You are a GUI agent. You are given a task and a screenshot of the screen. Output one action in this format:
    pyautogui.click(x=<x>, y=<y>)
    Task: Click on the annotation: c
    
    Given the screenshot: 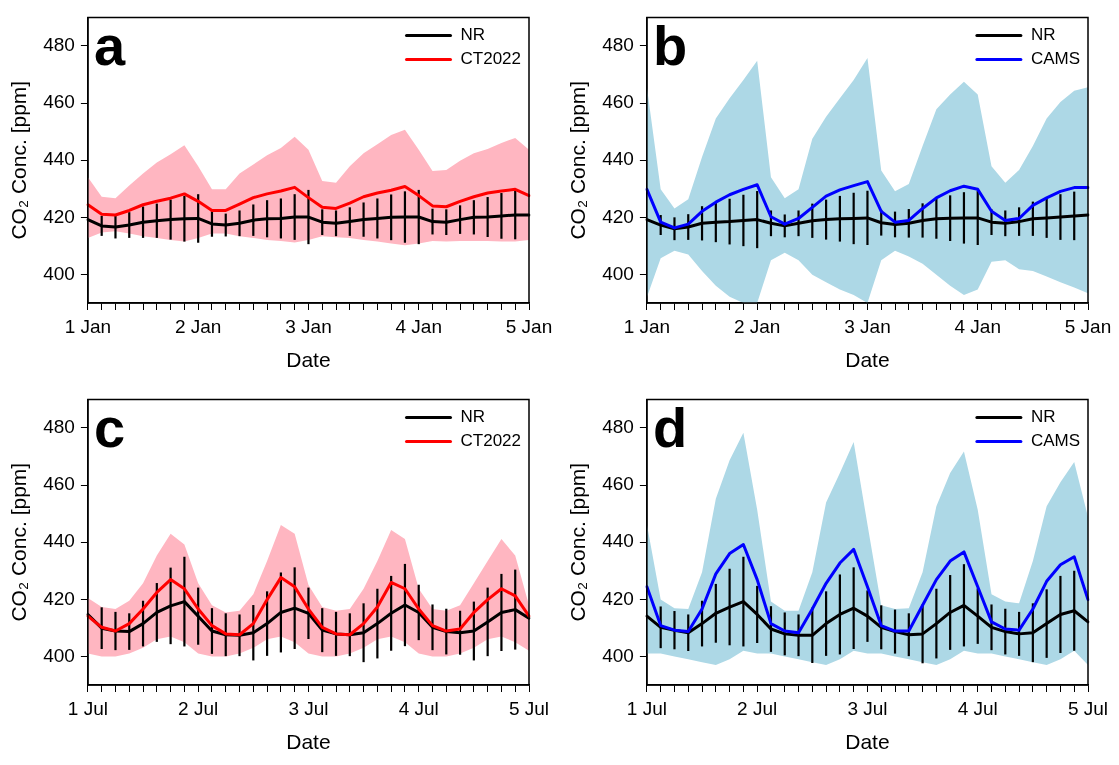 What is the action you would take?
    pyautogui.click(x=109, y=427)
    